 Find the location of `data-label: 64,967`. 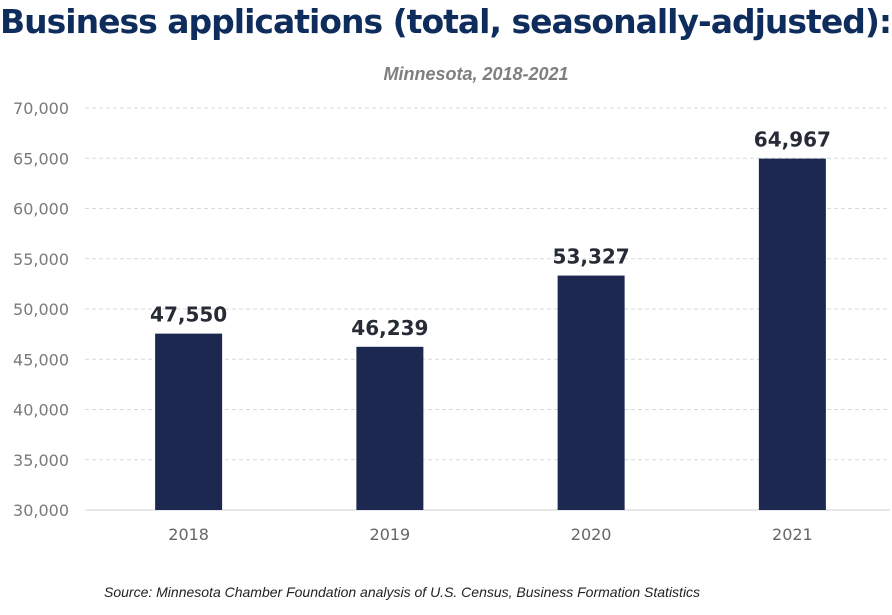

data-label: 64,967 is located at coordinates (792, 140).